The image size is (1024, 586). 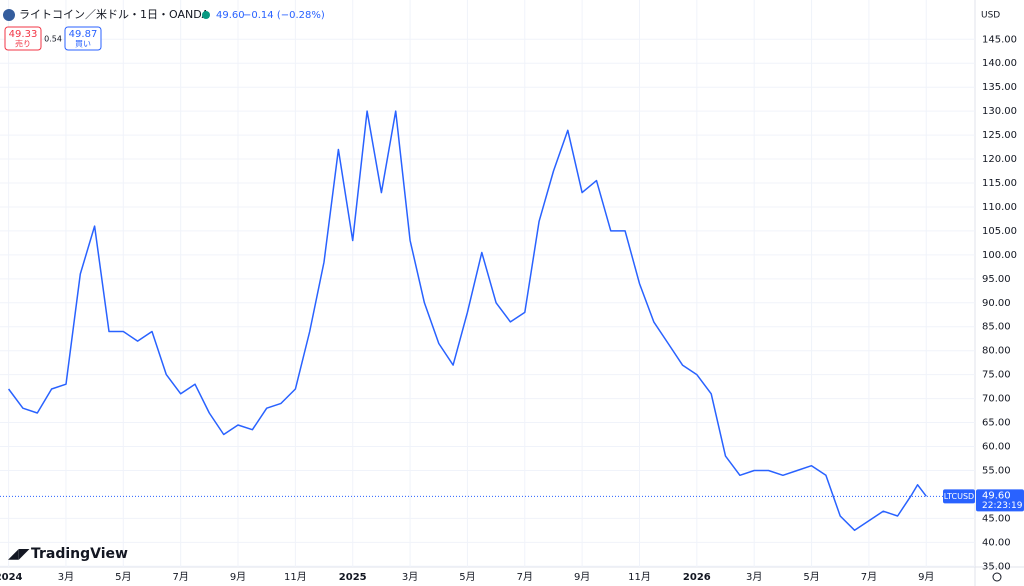 I want to click on price-tag-countdown: 22:23:19, so click(x=1002, y=506).